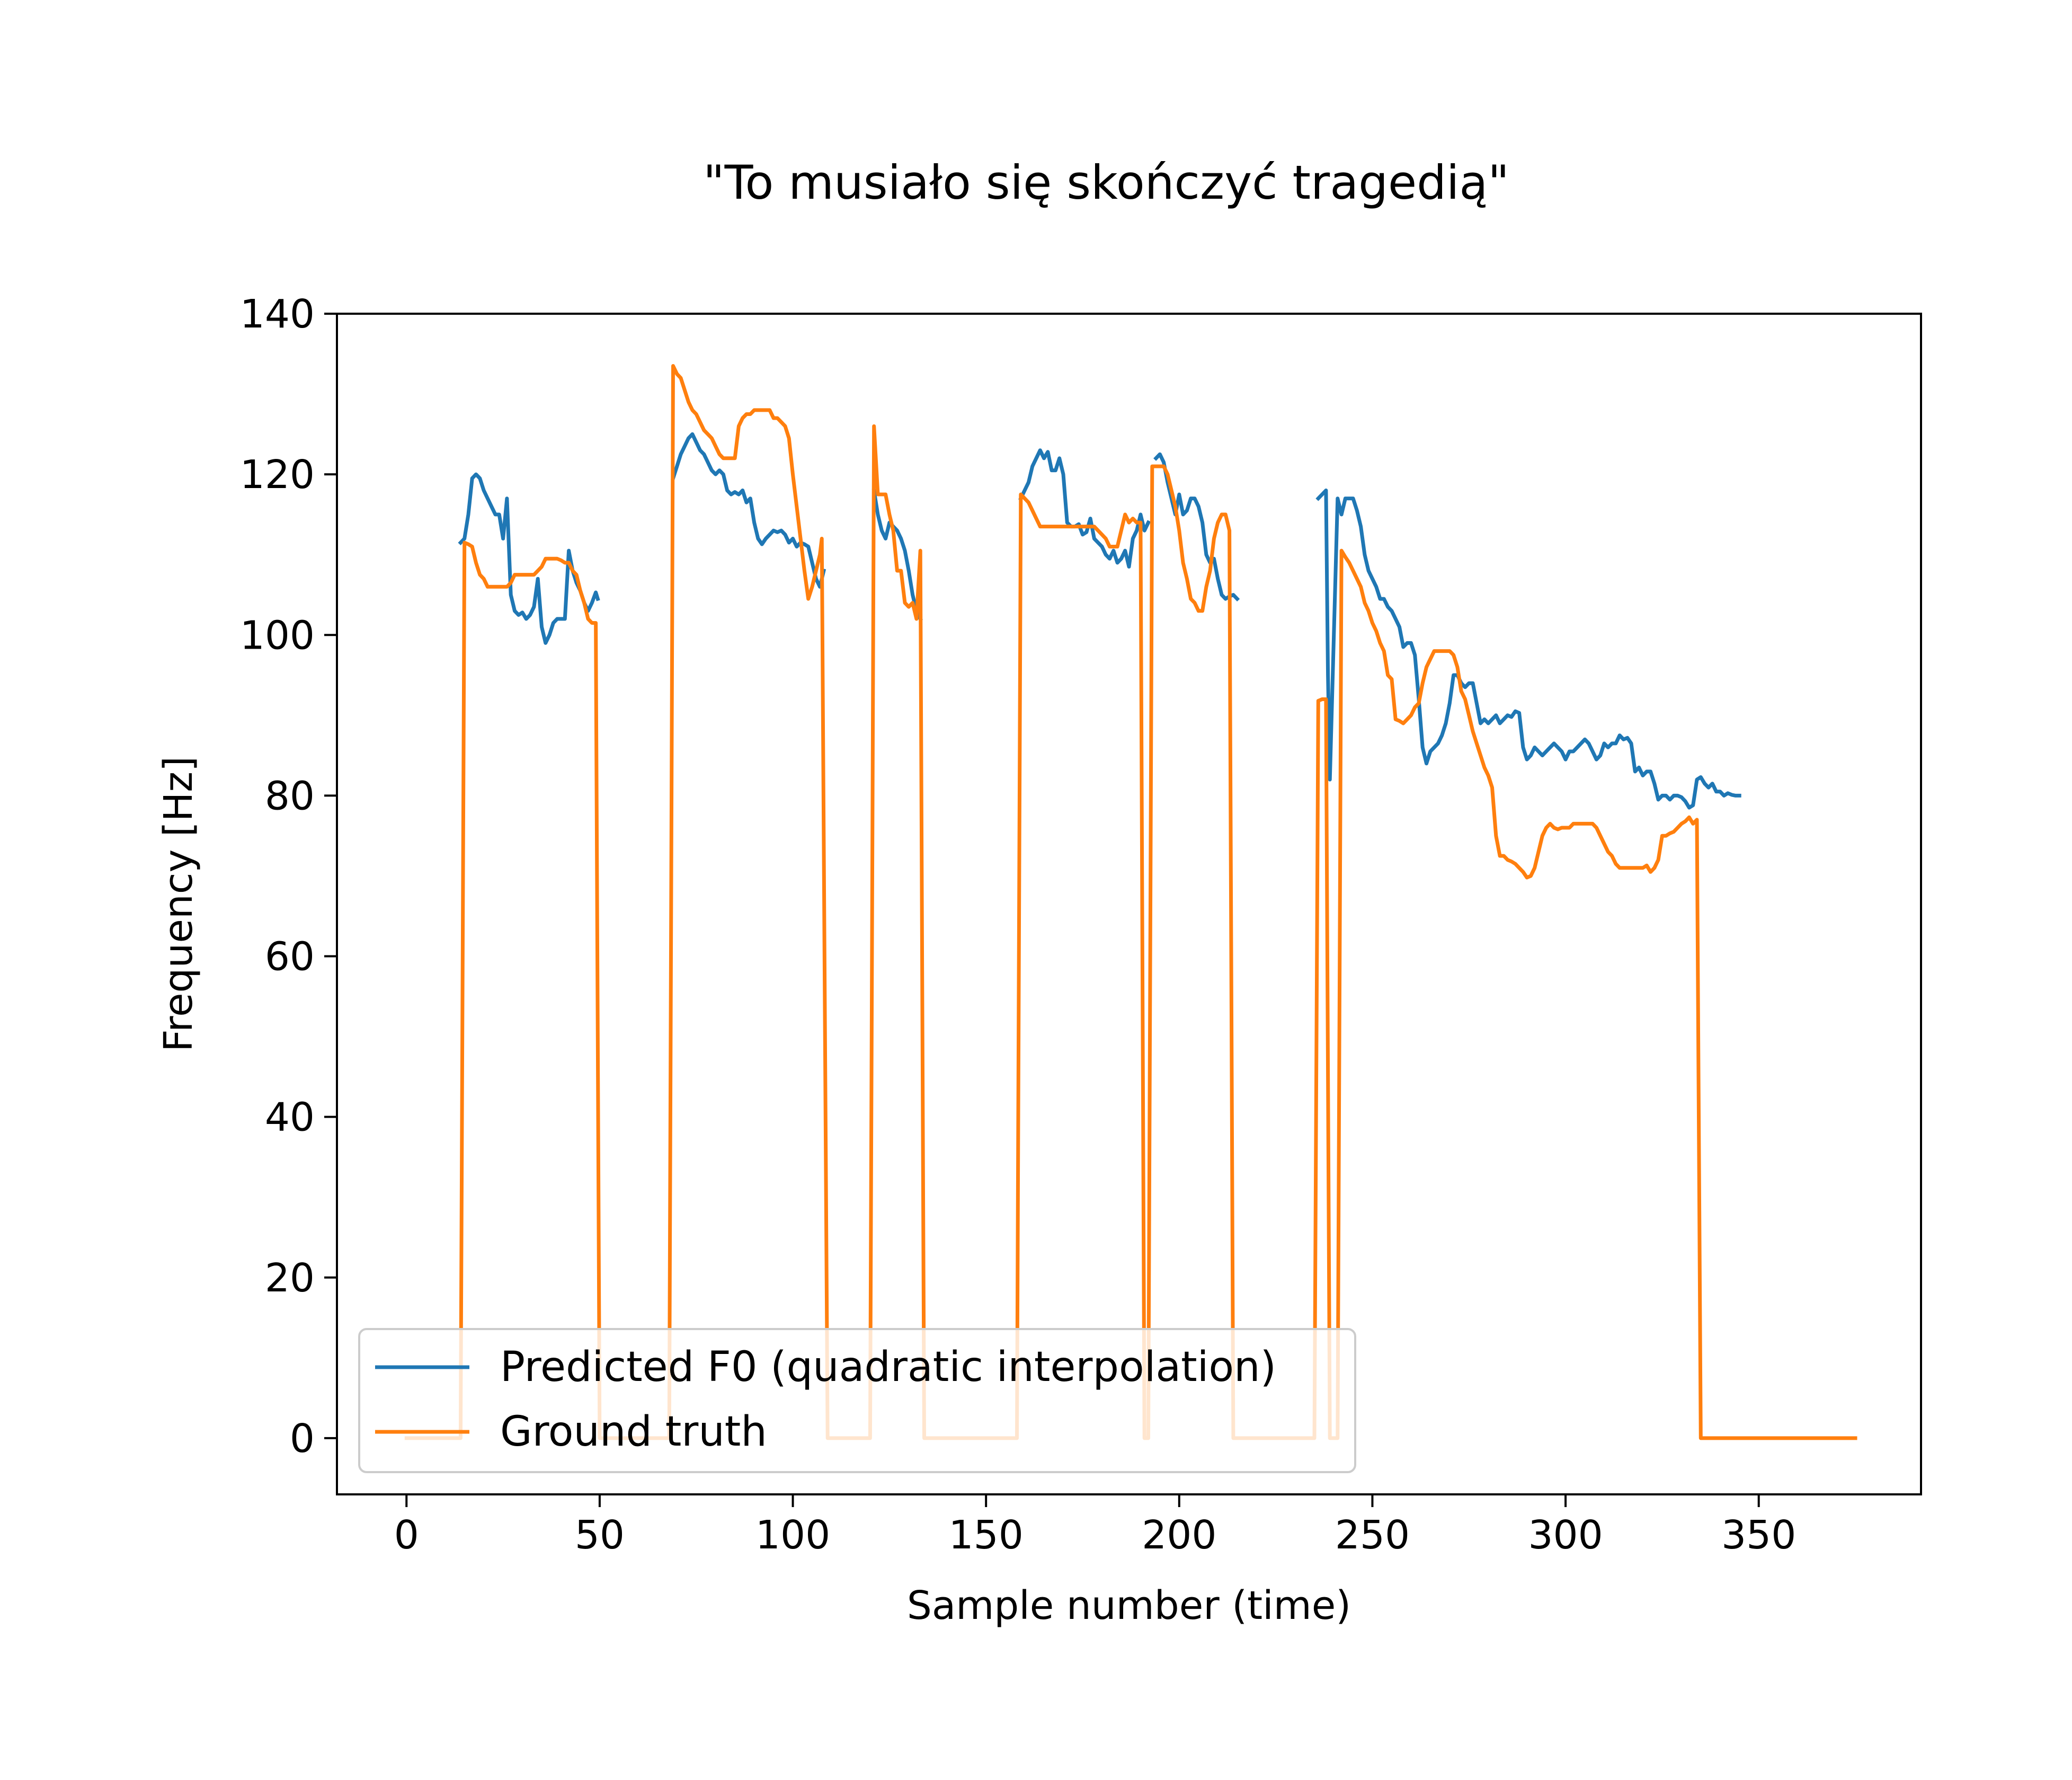 This screenshot has height=1780, width=2072. What do you see at coordinates (290, 1278) in the screenshot?
I see `y-tick-label: 20` at bounding box center [290, 1278].